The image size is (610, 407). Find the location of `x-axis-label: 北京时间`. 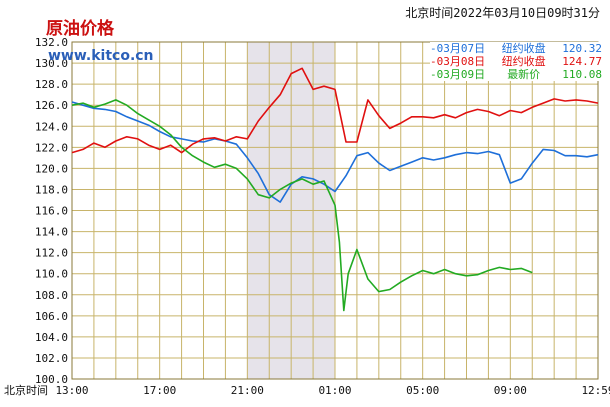

x-axis-label: 北京时间 is located at coordinates (26, 390).